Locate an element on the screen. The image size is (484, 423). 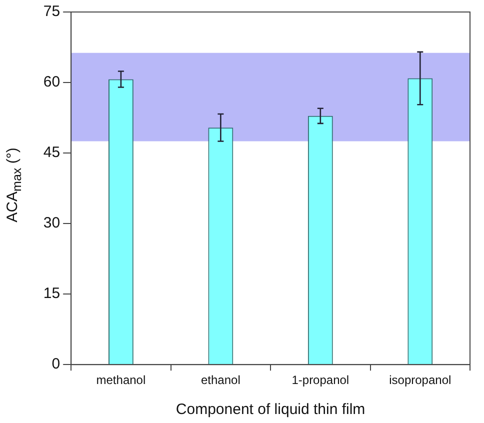
x-tick-label: 1-propanol is located at coordinates (321, 380).